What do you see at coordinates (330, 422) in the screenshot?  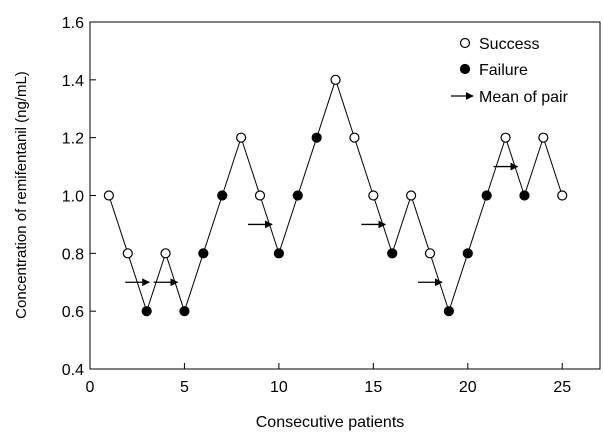 I see `x-axis-label: Consecutive patients` at bounding box center [330, 422].